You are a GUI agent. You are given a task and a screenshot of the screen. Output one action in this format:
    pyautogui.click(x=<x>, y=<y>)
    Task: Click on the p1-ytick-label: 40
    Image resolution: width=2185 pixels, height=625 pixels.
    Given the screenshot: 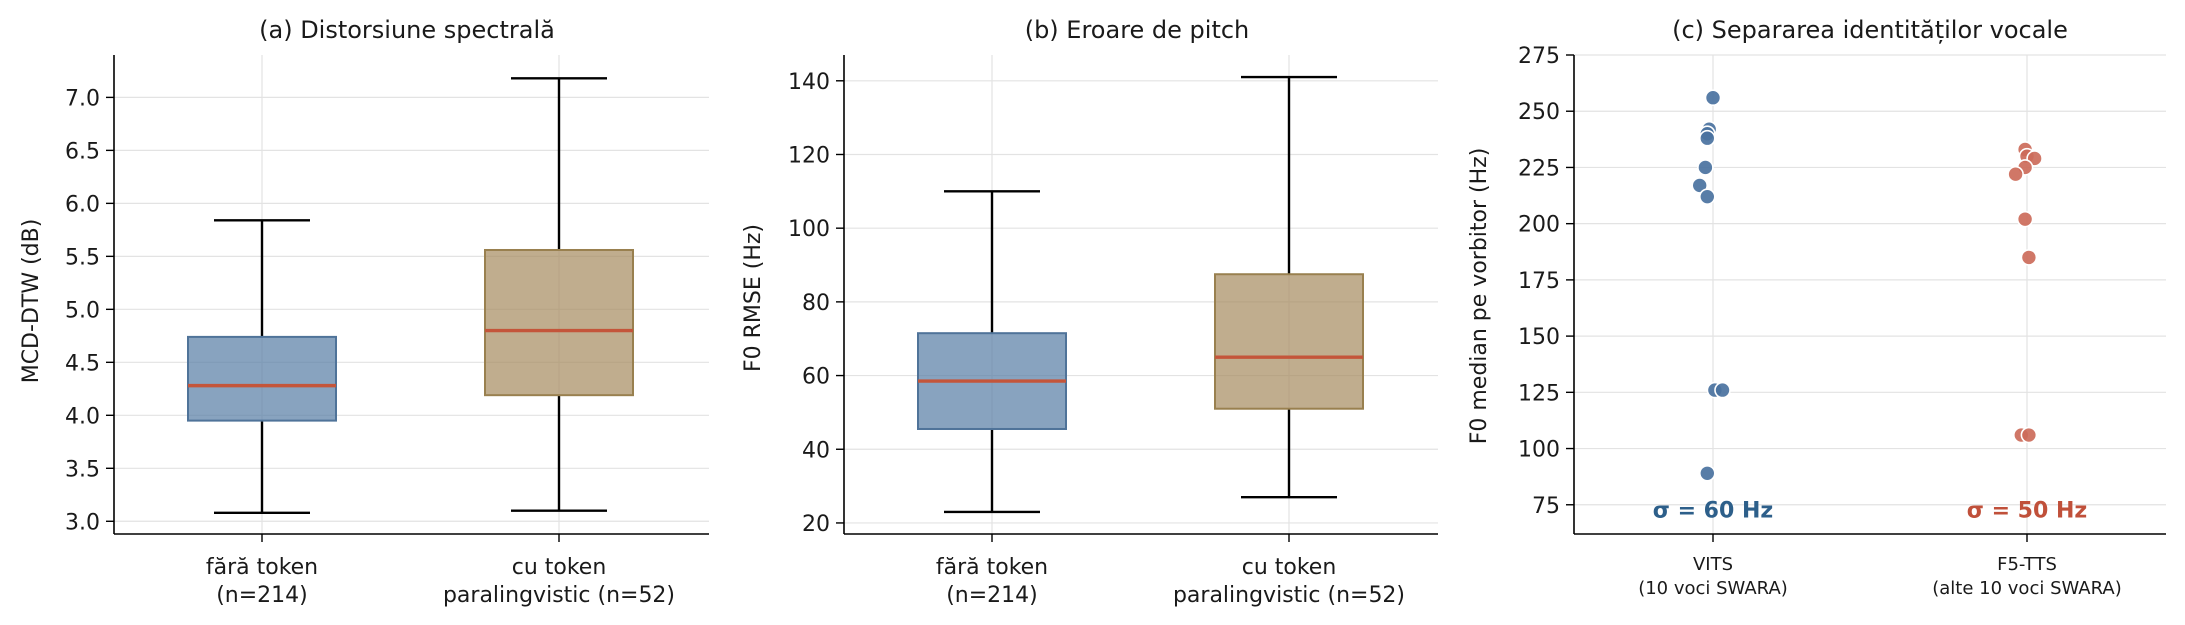 What is the action you would take?
    pyautogui.click(x=816, y=450)
    